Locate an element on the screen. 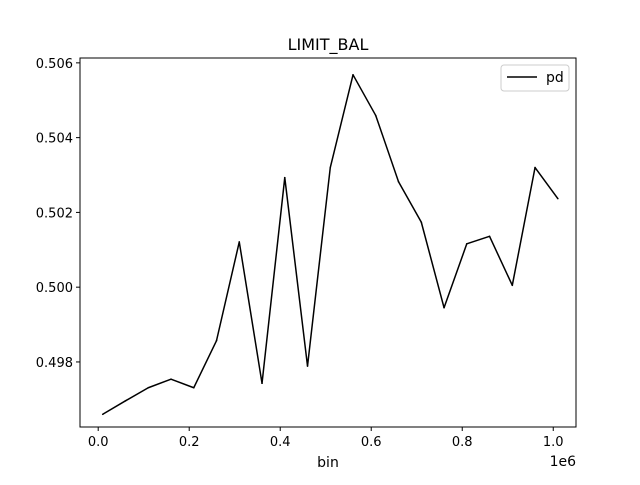 This screenshot has width=640, height=485. x-tick-label: 0.4 is located at coordinates (280, 442).